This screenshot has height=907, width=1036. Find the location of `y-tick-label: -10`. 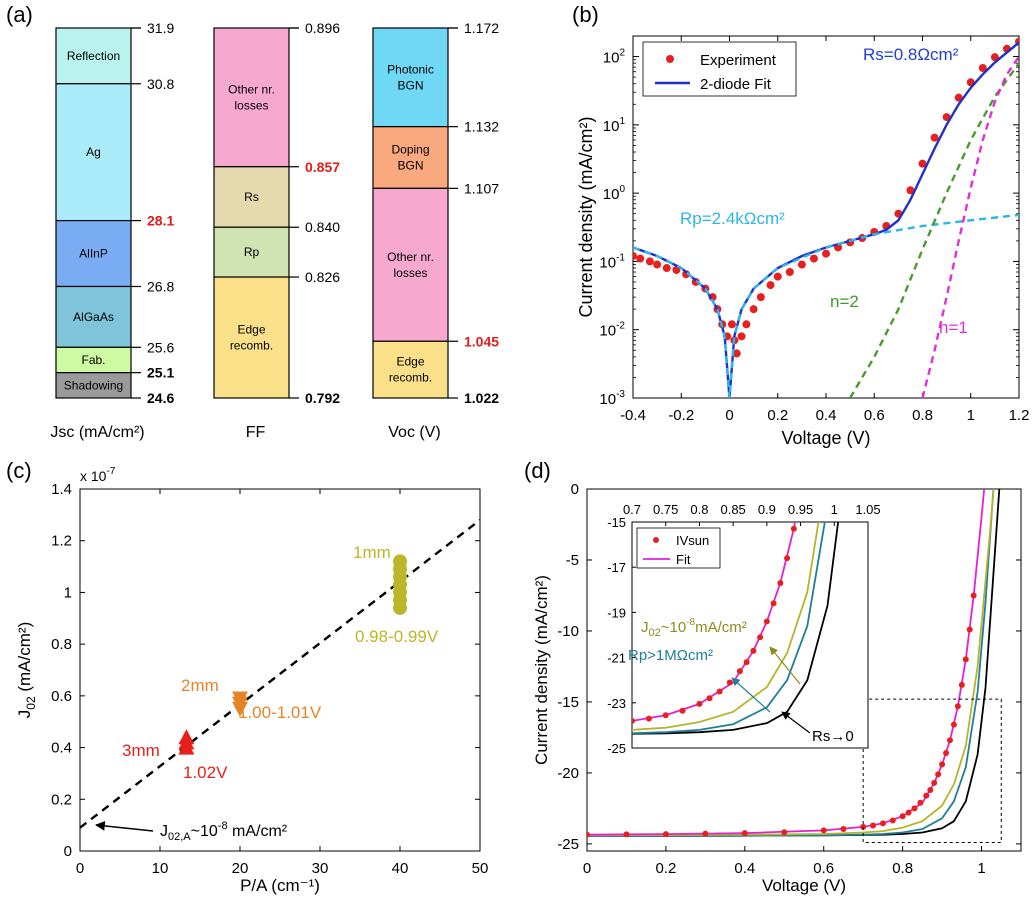

y-tick-label: -10 is located at coordinates (568, 631).